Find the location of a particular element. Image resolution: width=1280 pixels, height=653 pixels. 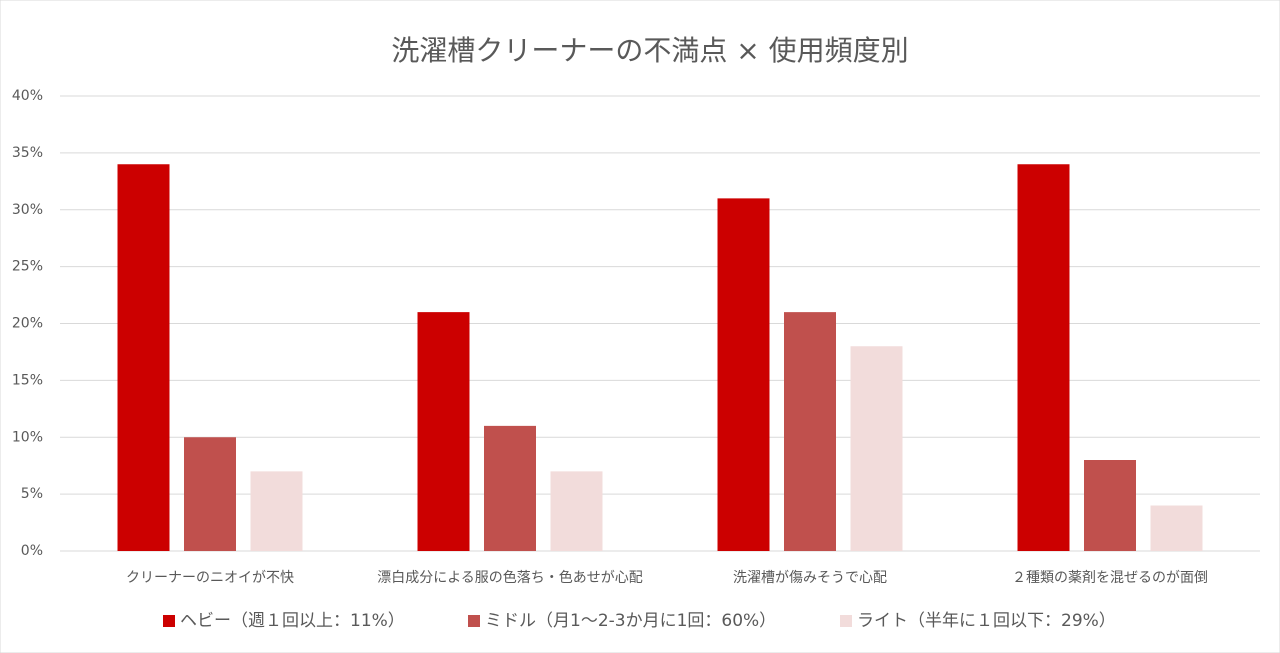

y-tick-label: 35% is located at coordinates (27, 153).